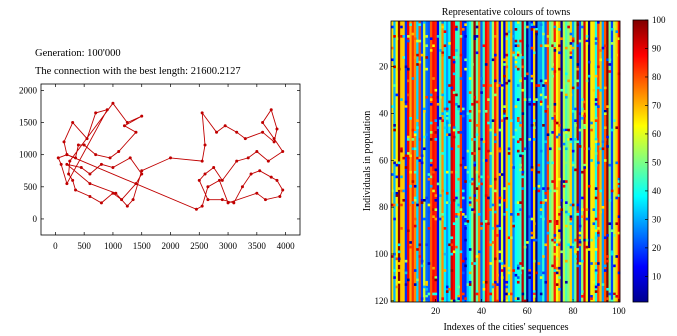 The width and height of the screenshot is (677, 336). Describe the element at coordinates (142, 246) in the screenshot. I see `route-x-tick-label: 1500` at that location.